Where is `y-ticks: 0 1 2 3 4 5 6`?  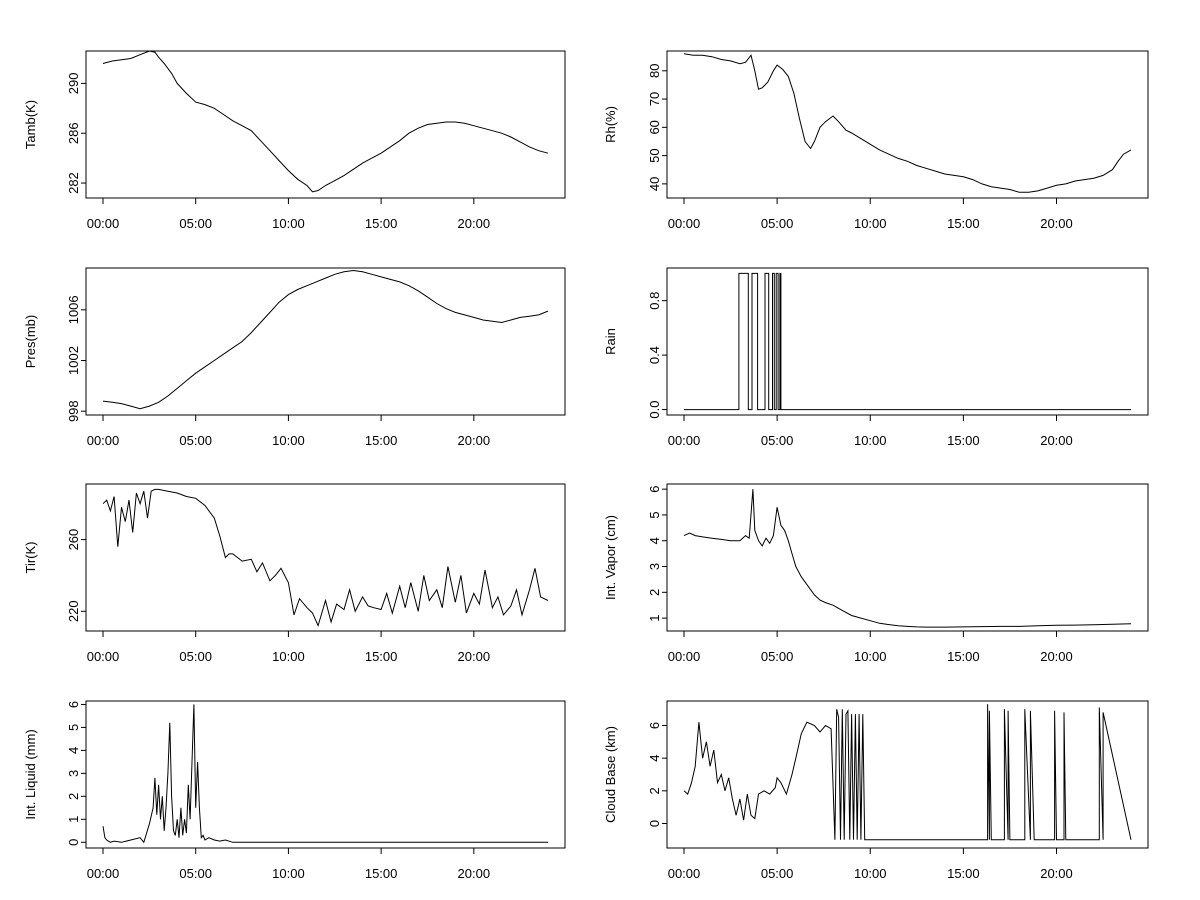 y-ticks: 0 1 2 3 4 5 6 is located at coordinates (73, 773).